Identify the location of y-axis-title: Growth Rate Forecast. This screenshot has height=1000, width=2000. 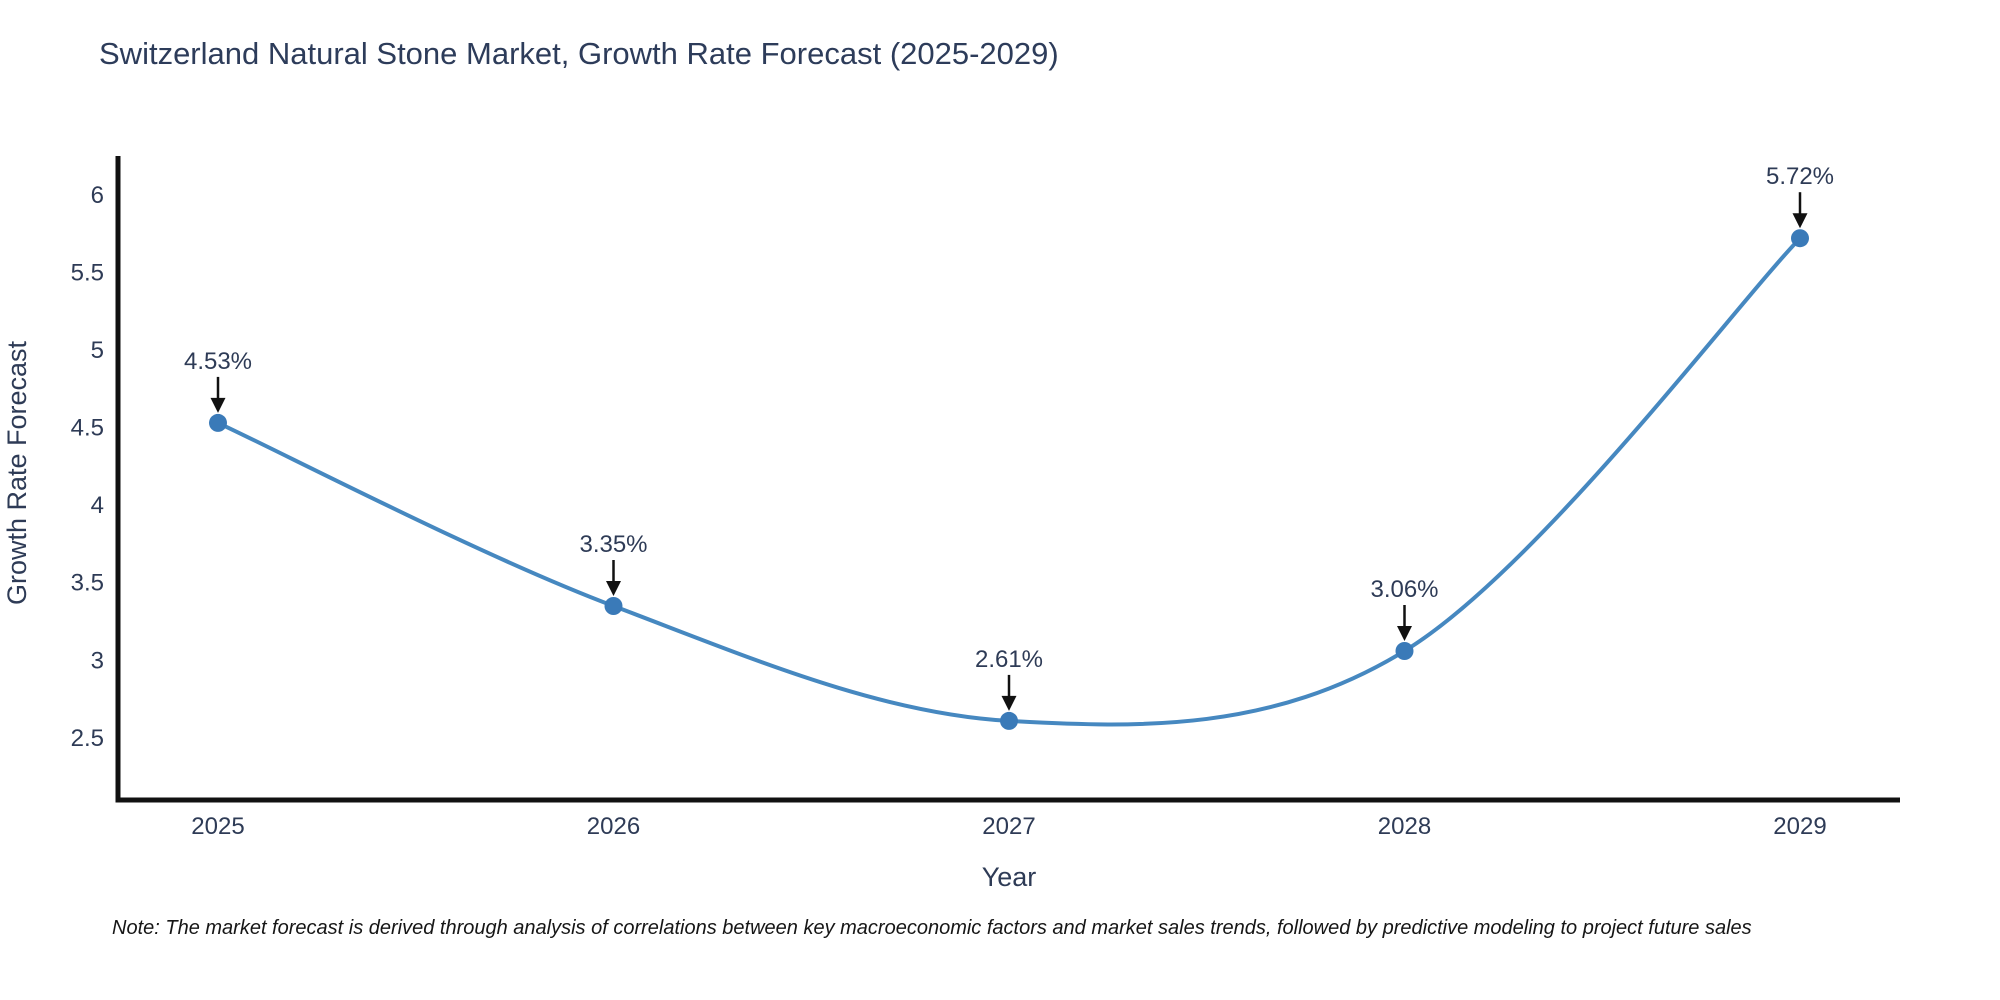
(17, 472).